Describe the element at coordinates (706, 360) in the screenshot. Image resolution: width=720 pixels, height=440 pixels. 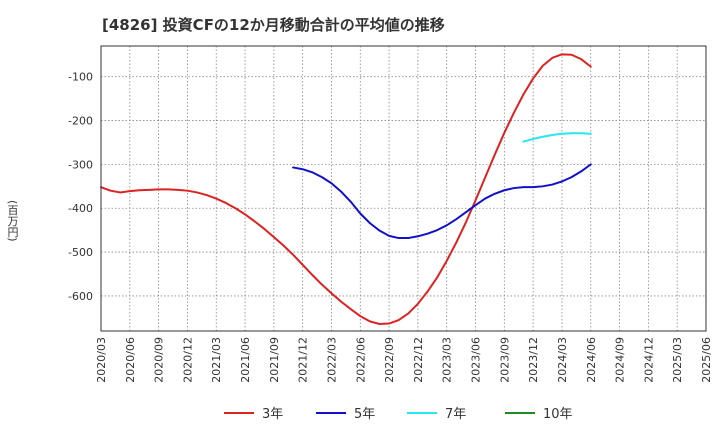
I see `x-tick-label: 2025/06` at that location.